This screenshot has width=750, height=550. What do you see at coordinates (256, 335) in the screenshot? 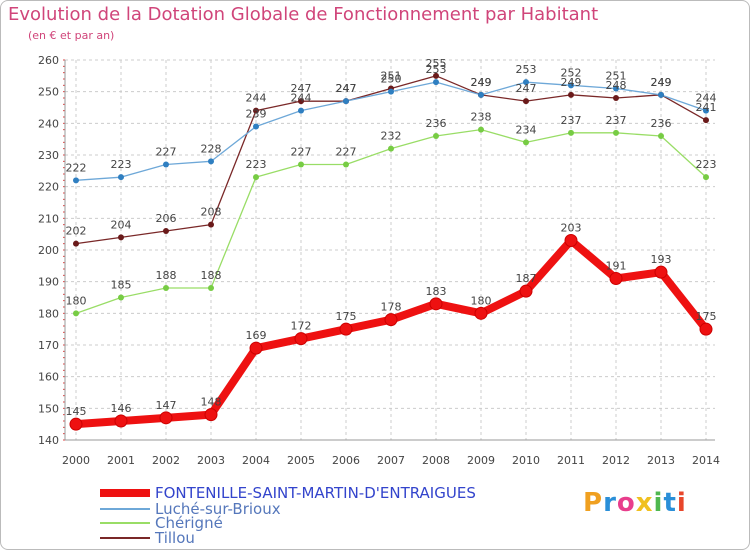
I see `data-label: 169` at bounding box center [256, 335].